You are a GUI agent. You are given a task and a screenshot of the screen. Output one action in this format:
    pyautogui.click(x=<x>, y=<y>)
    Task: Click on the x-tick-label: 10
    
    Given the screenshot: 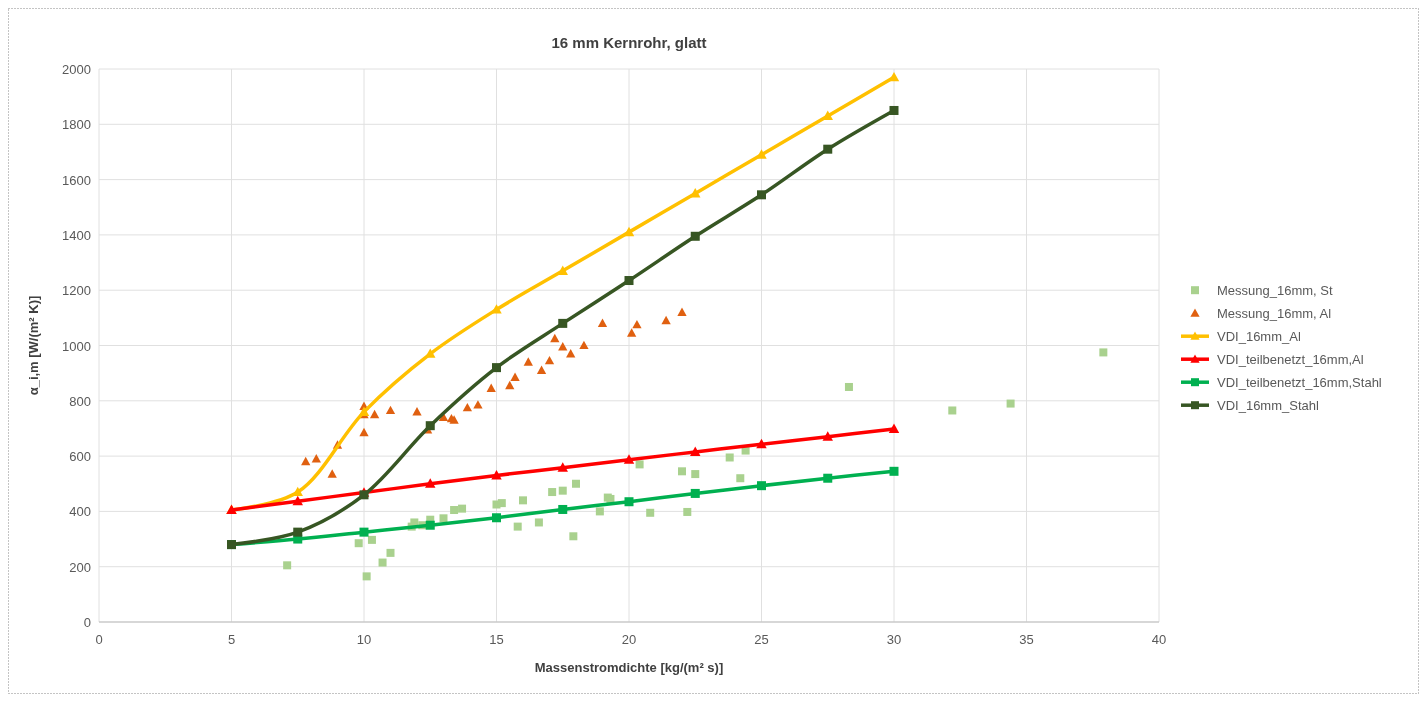 What is the action you would take?
    pyautogui.click(x=364, y=639)
    